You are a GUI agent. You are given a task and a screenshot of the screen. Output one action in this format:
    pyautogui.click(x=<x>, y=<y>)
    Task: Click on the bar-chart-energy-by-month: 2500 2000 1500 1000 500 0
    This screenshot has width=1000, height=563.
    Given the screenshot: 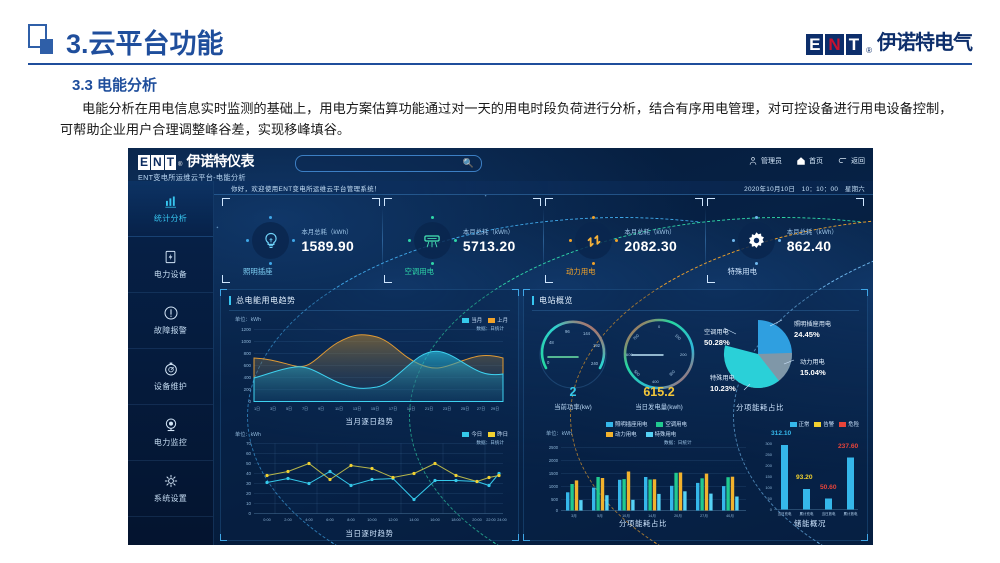 What is the action you would take?
    pyautogui.click(x=643, y=481)
    